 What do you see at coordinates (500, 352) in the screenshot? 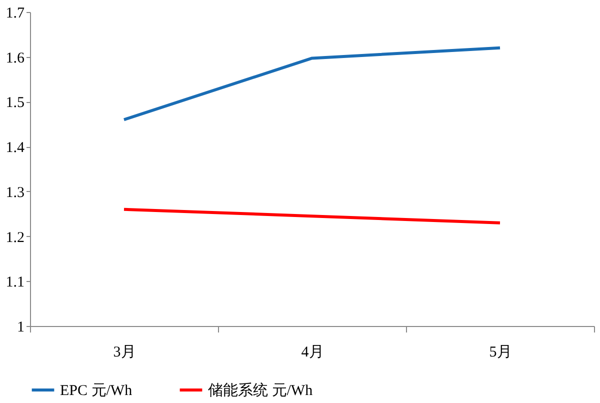
I see `x-tick-label: 5月` at bounding box center [500, 352].